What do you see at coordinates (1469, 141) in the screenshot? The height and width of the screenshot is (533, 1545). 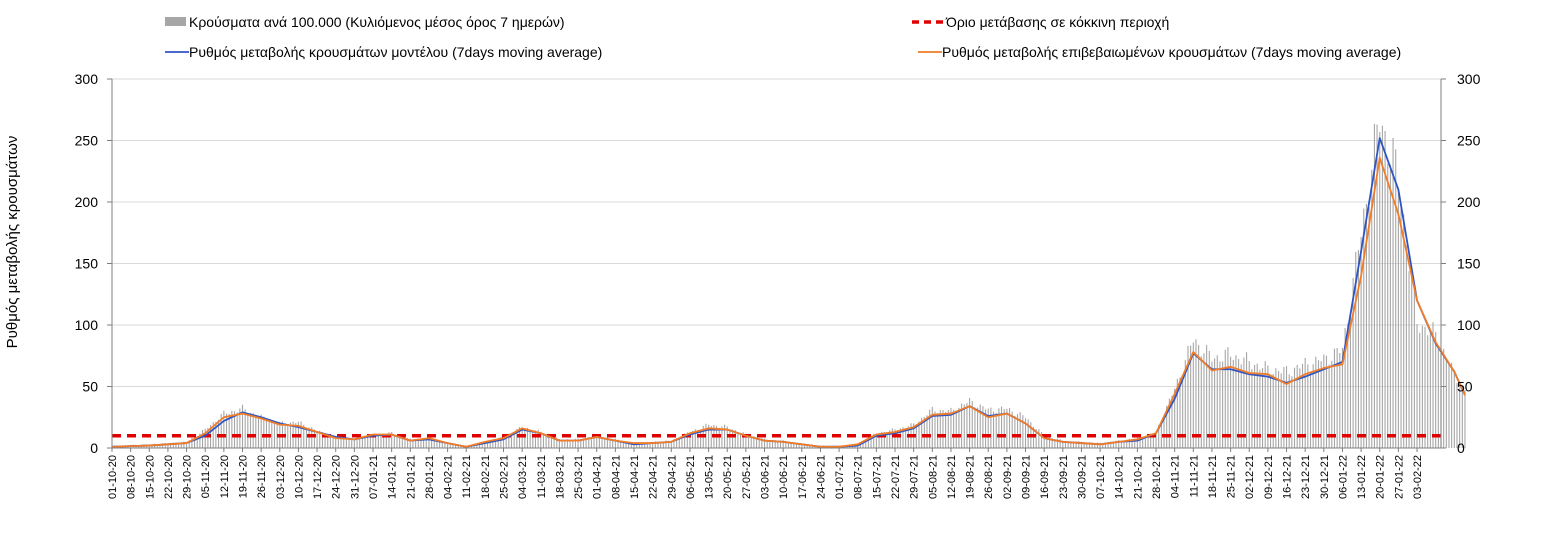 I see `y-tick-label-right: 250` at bounding box center [1469, 141].